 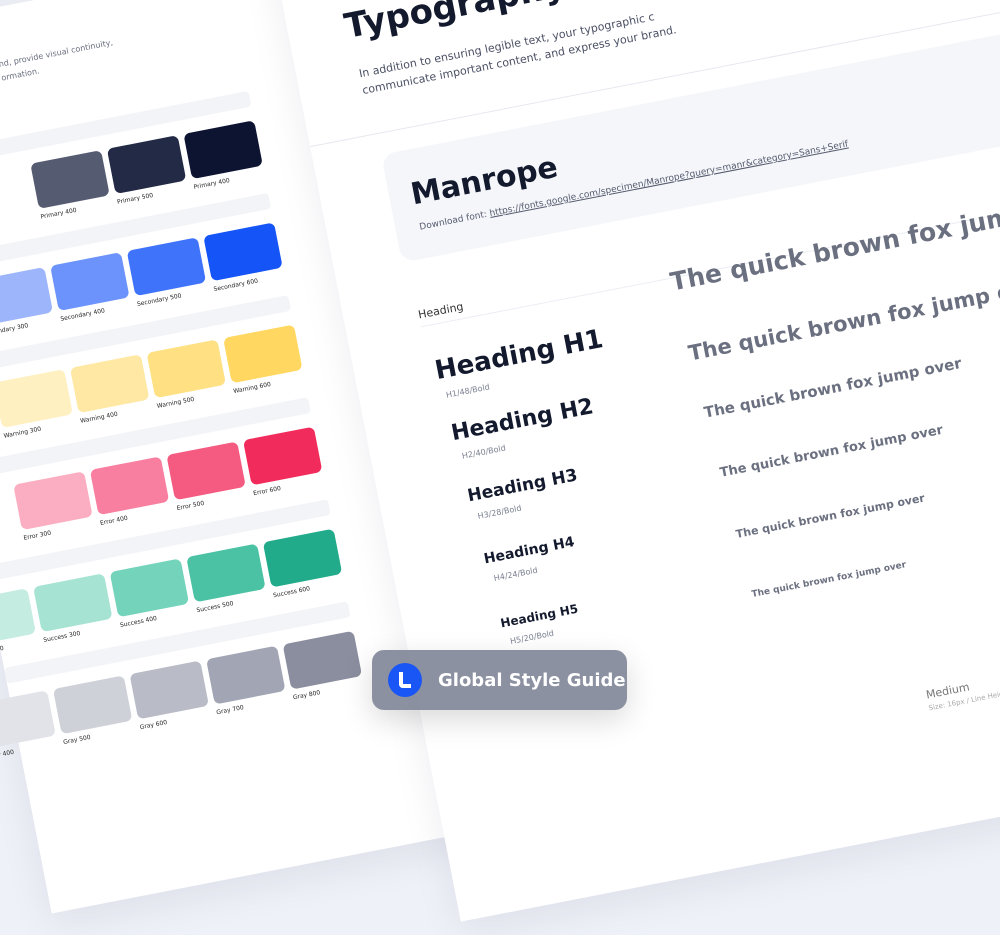 I want to click on heading-sample: Heading H2, so click(x=522, y=420).